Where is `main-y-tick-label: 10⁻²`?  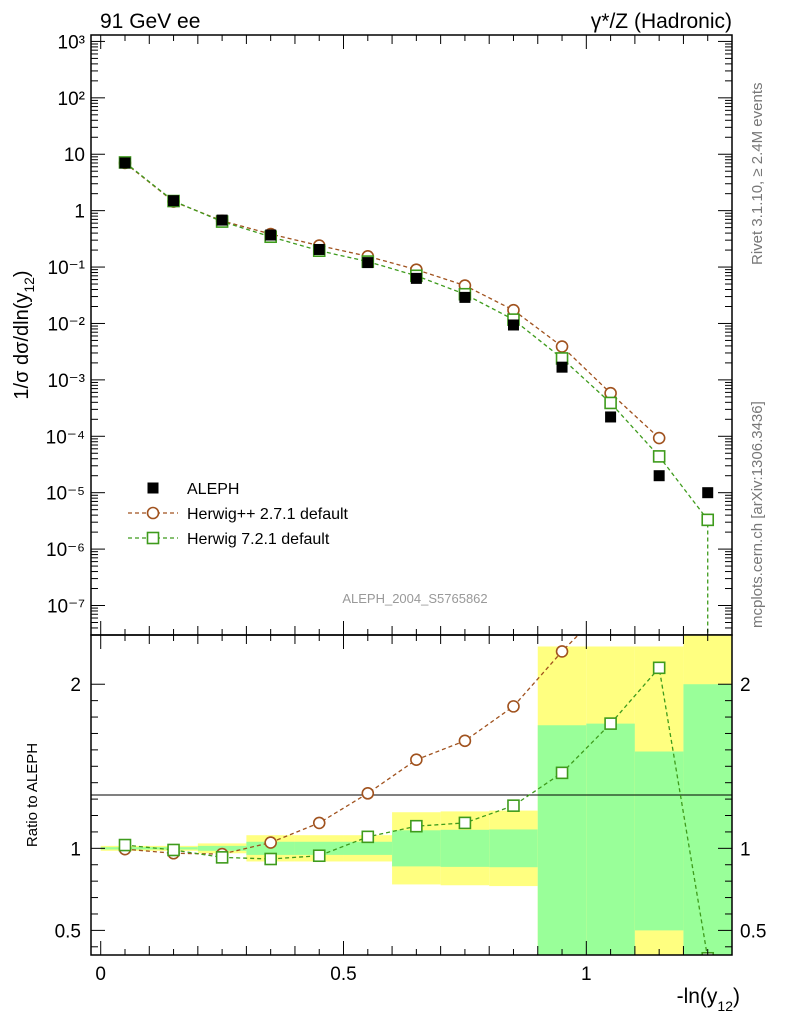
main-y-tick-label: 10⁻² is located at coordinates (67, 324).